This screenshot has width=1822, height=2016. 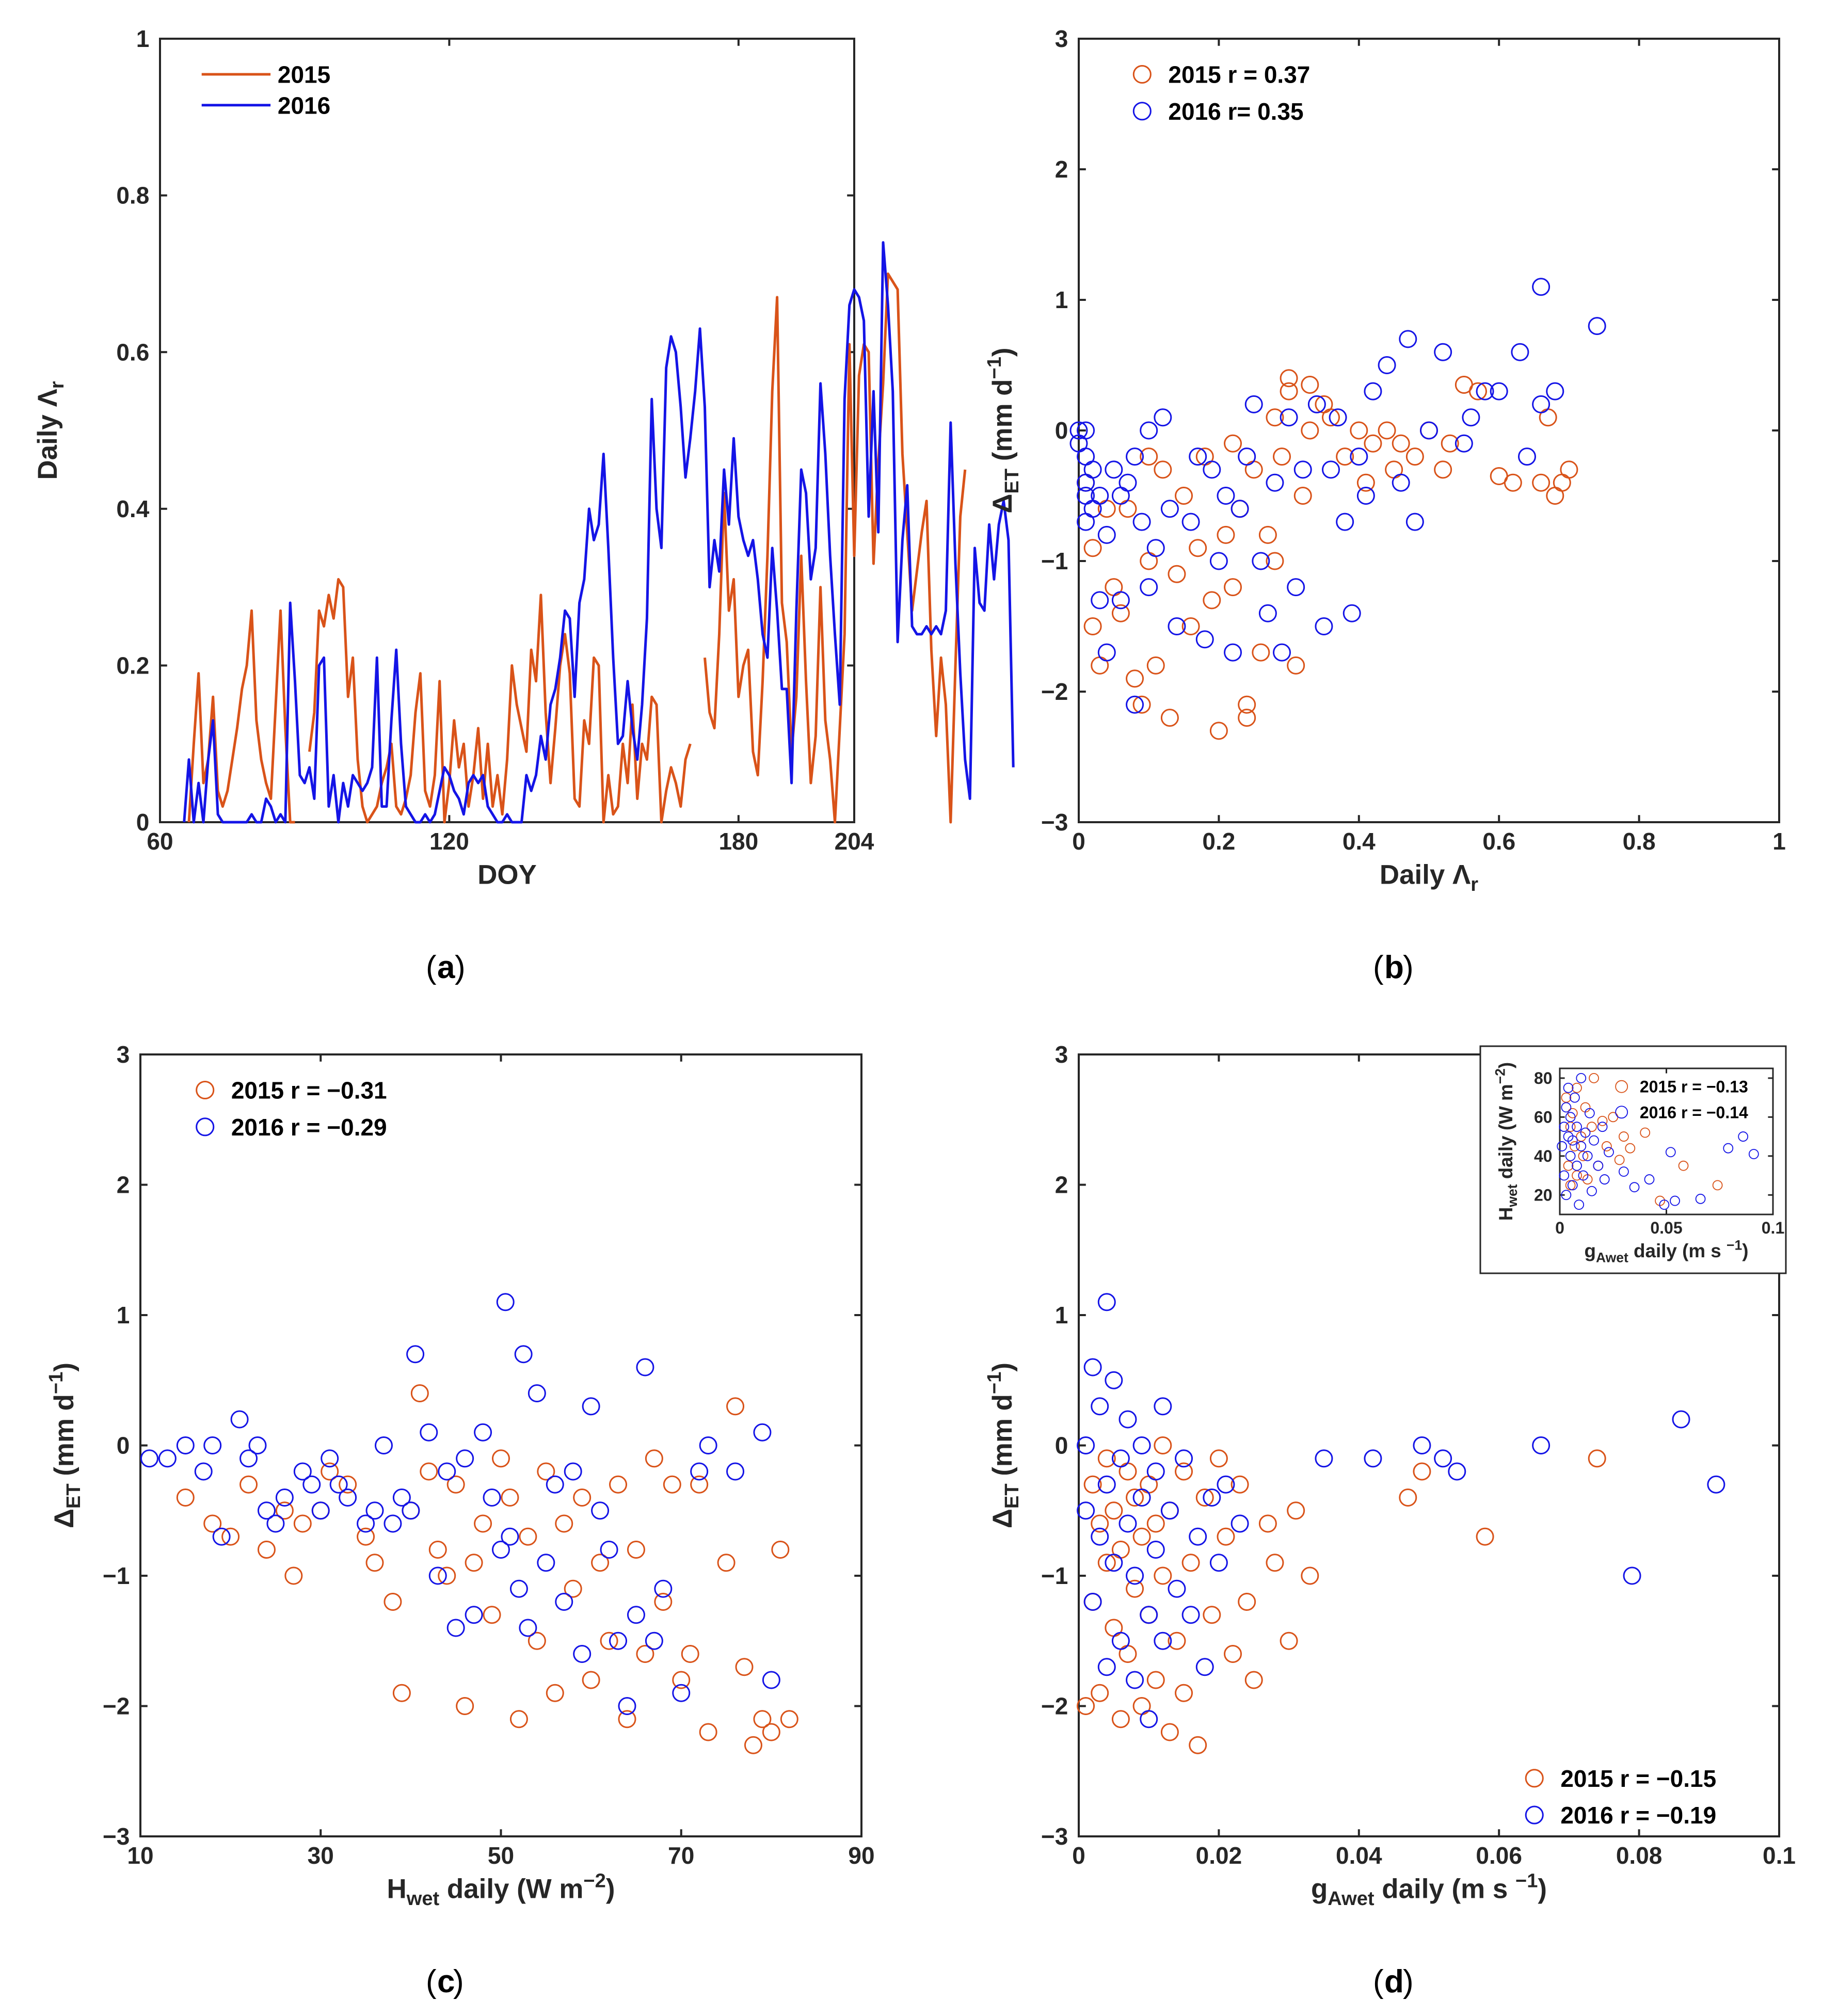 What do you see at coordinates (1773, 1228) in the screenshot?
I see `panel-d-inset-x-tick-label: 0.1` at bounding box center [1773, 1228].